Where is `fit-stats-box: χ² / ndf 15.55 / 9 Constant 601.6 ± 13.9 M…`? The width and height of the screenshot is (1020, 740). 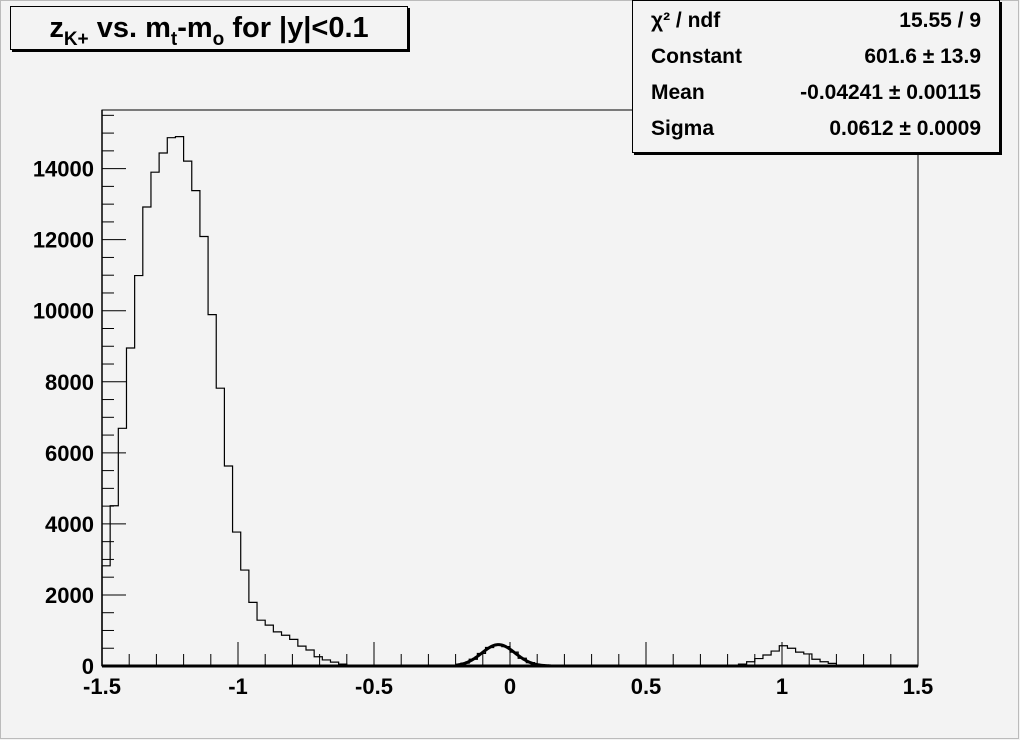 fit-stats-box: χ² / ndf 15.55 / 9 Constant 601.6 ± 13.9 M… is located at coordinates (816, 76).